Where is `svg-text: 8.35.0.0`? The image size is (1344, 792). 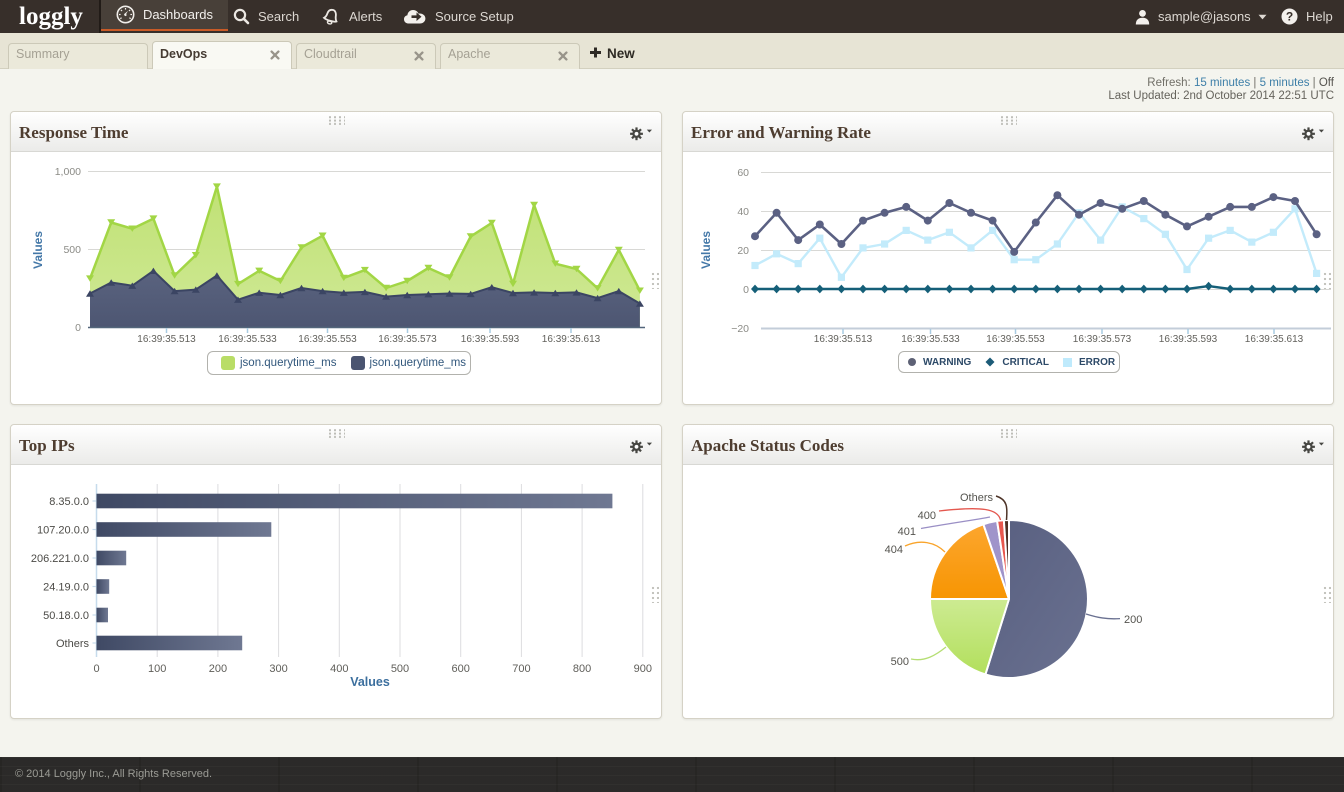 svg-text: 8.35.0.0 is located at coordinates (69, 502).